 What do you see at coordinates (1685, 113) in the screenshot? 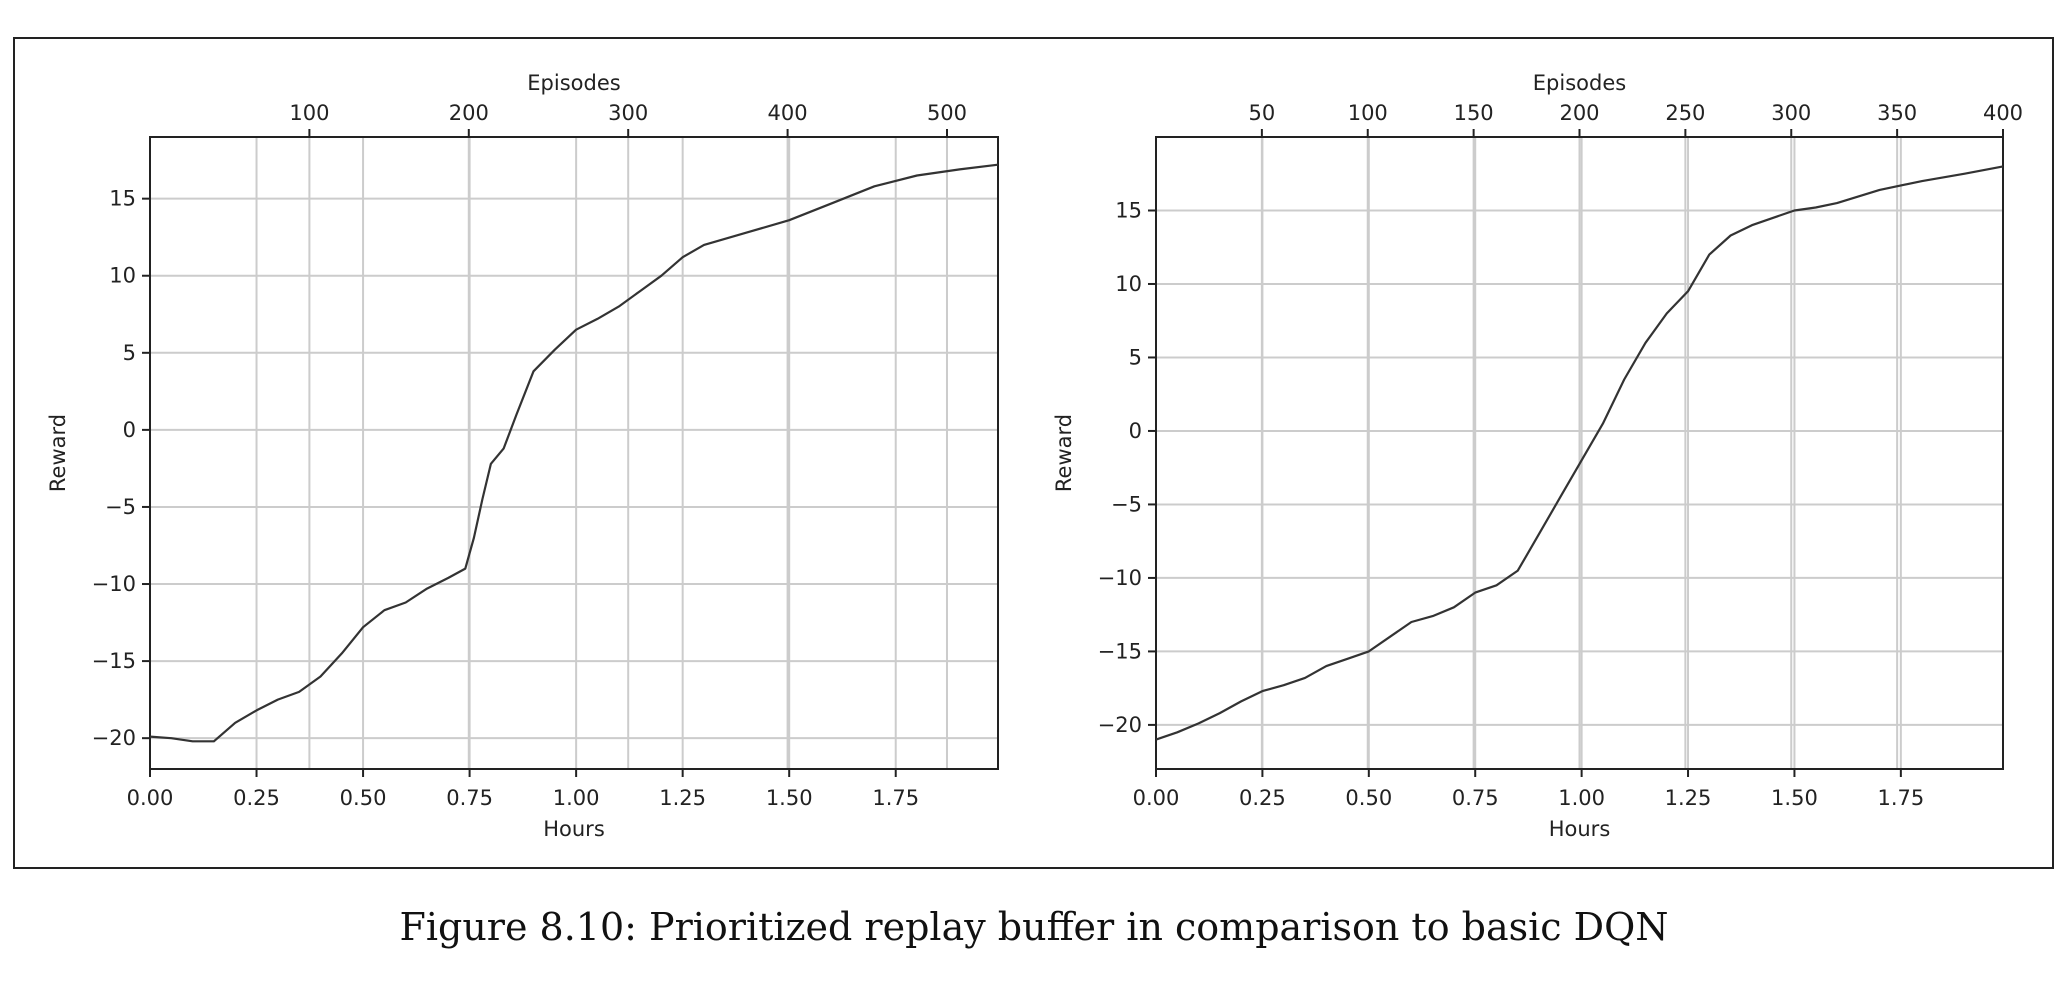
I see `secondary-x-tick-label: 250` at bounding box center [1685, 113].